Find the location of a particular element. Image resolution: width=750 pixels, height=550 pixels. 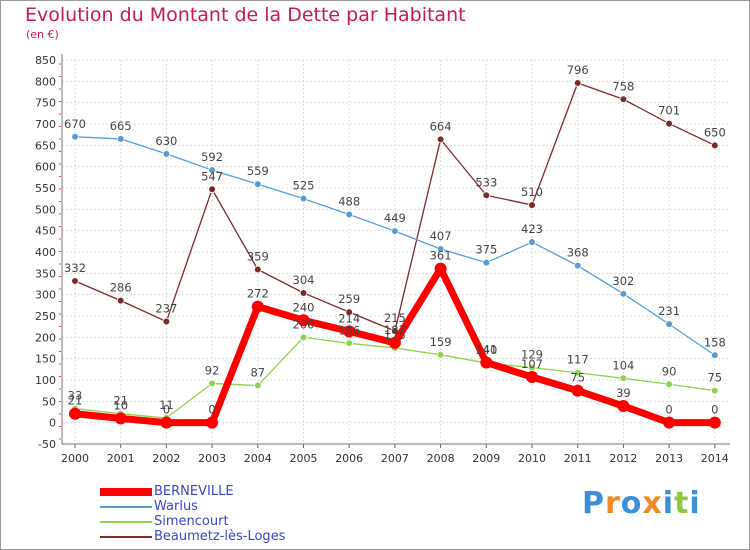

data-label: 39 is located at coordinates (623, 393).